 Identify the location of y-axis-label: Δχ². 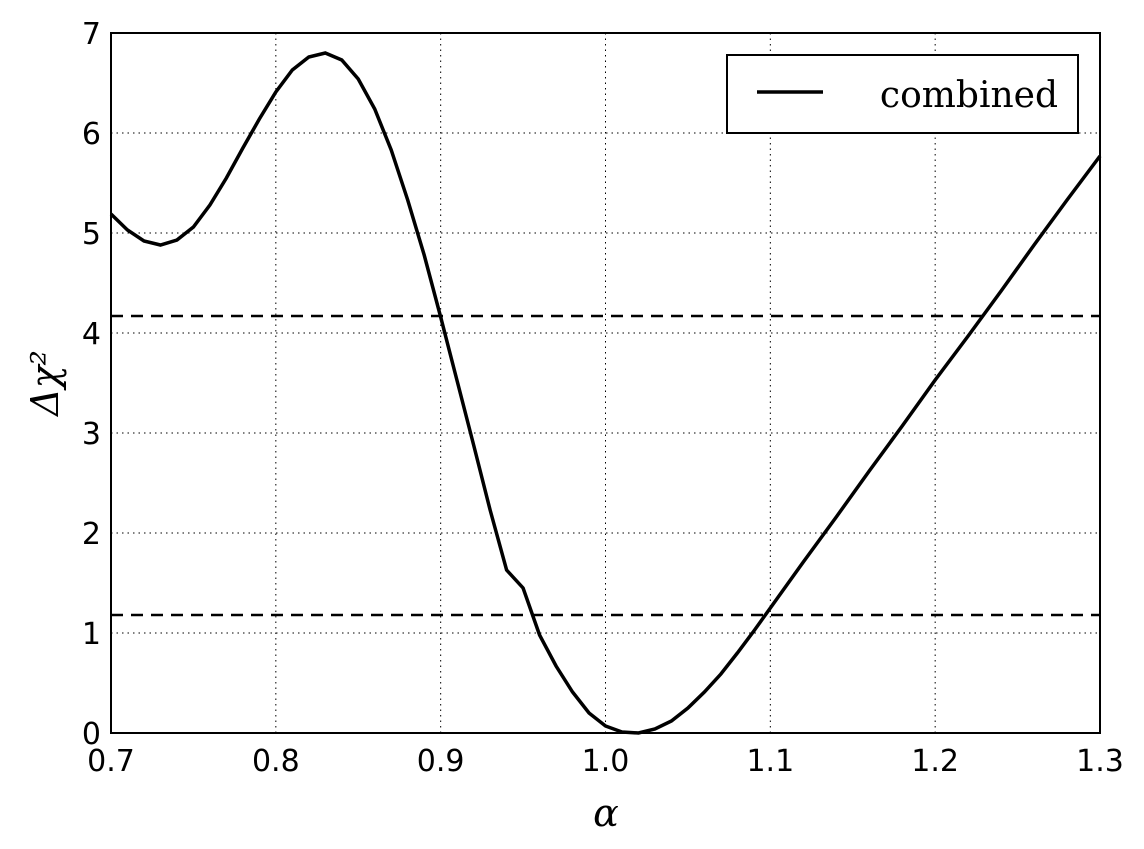
(45, 384).